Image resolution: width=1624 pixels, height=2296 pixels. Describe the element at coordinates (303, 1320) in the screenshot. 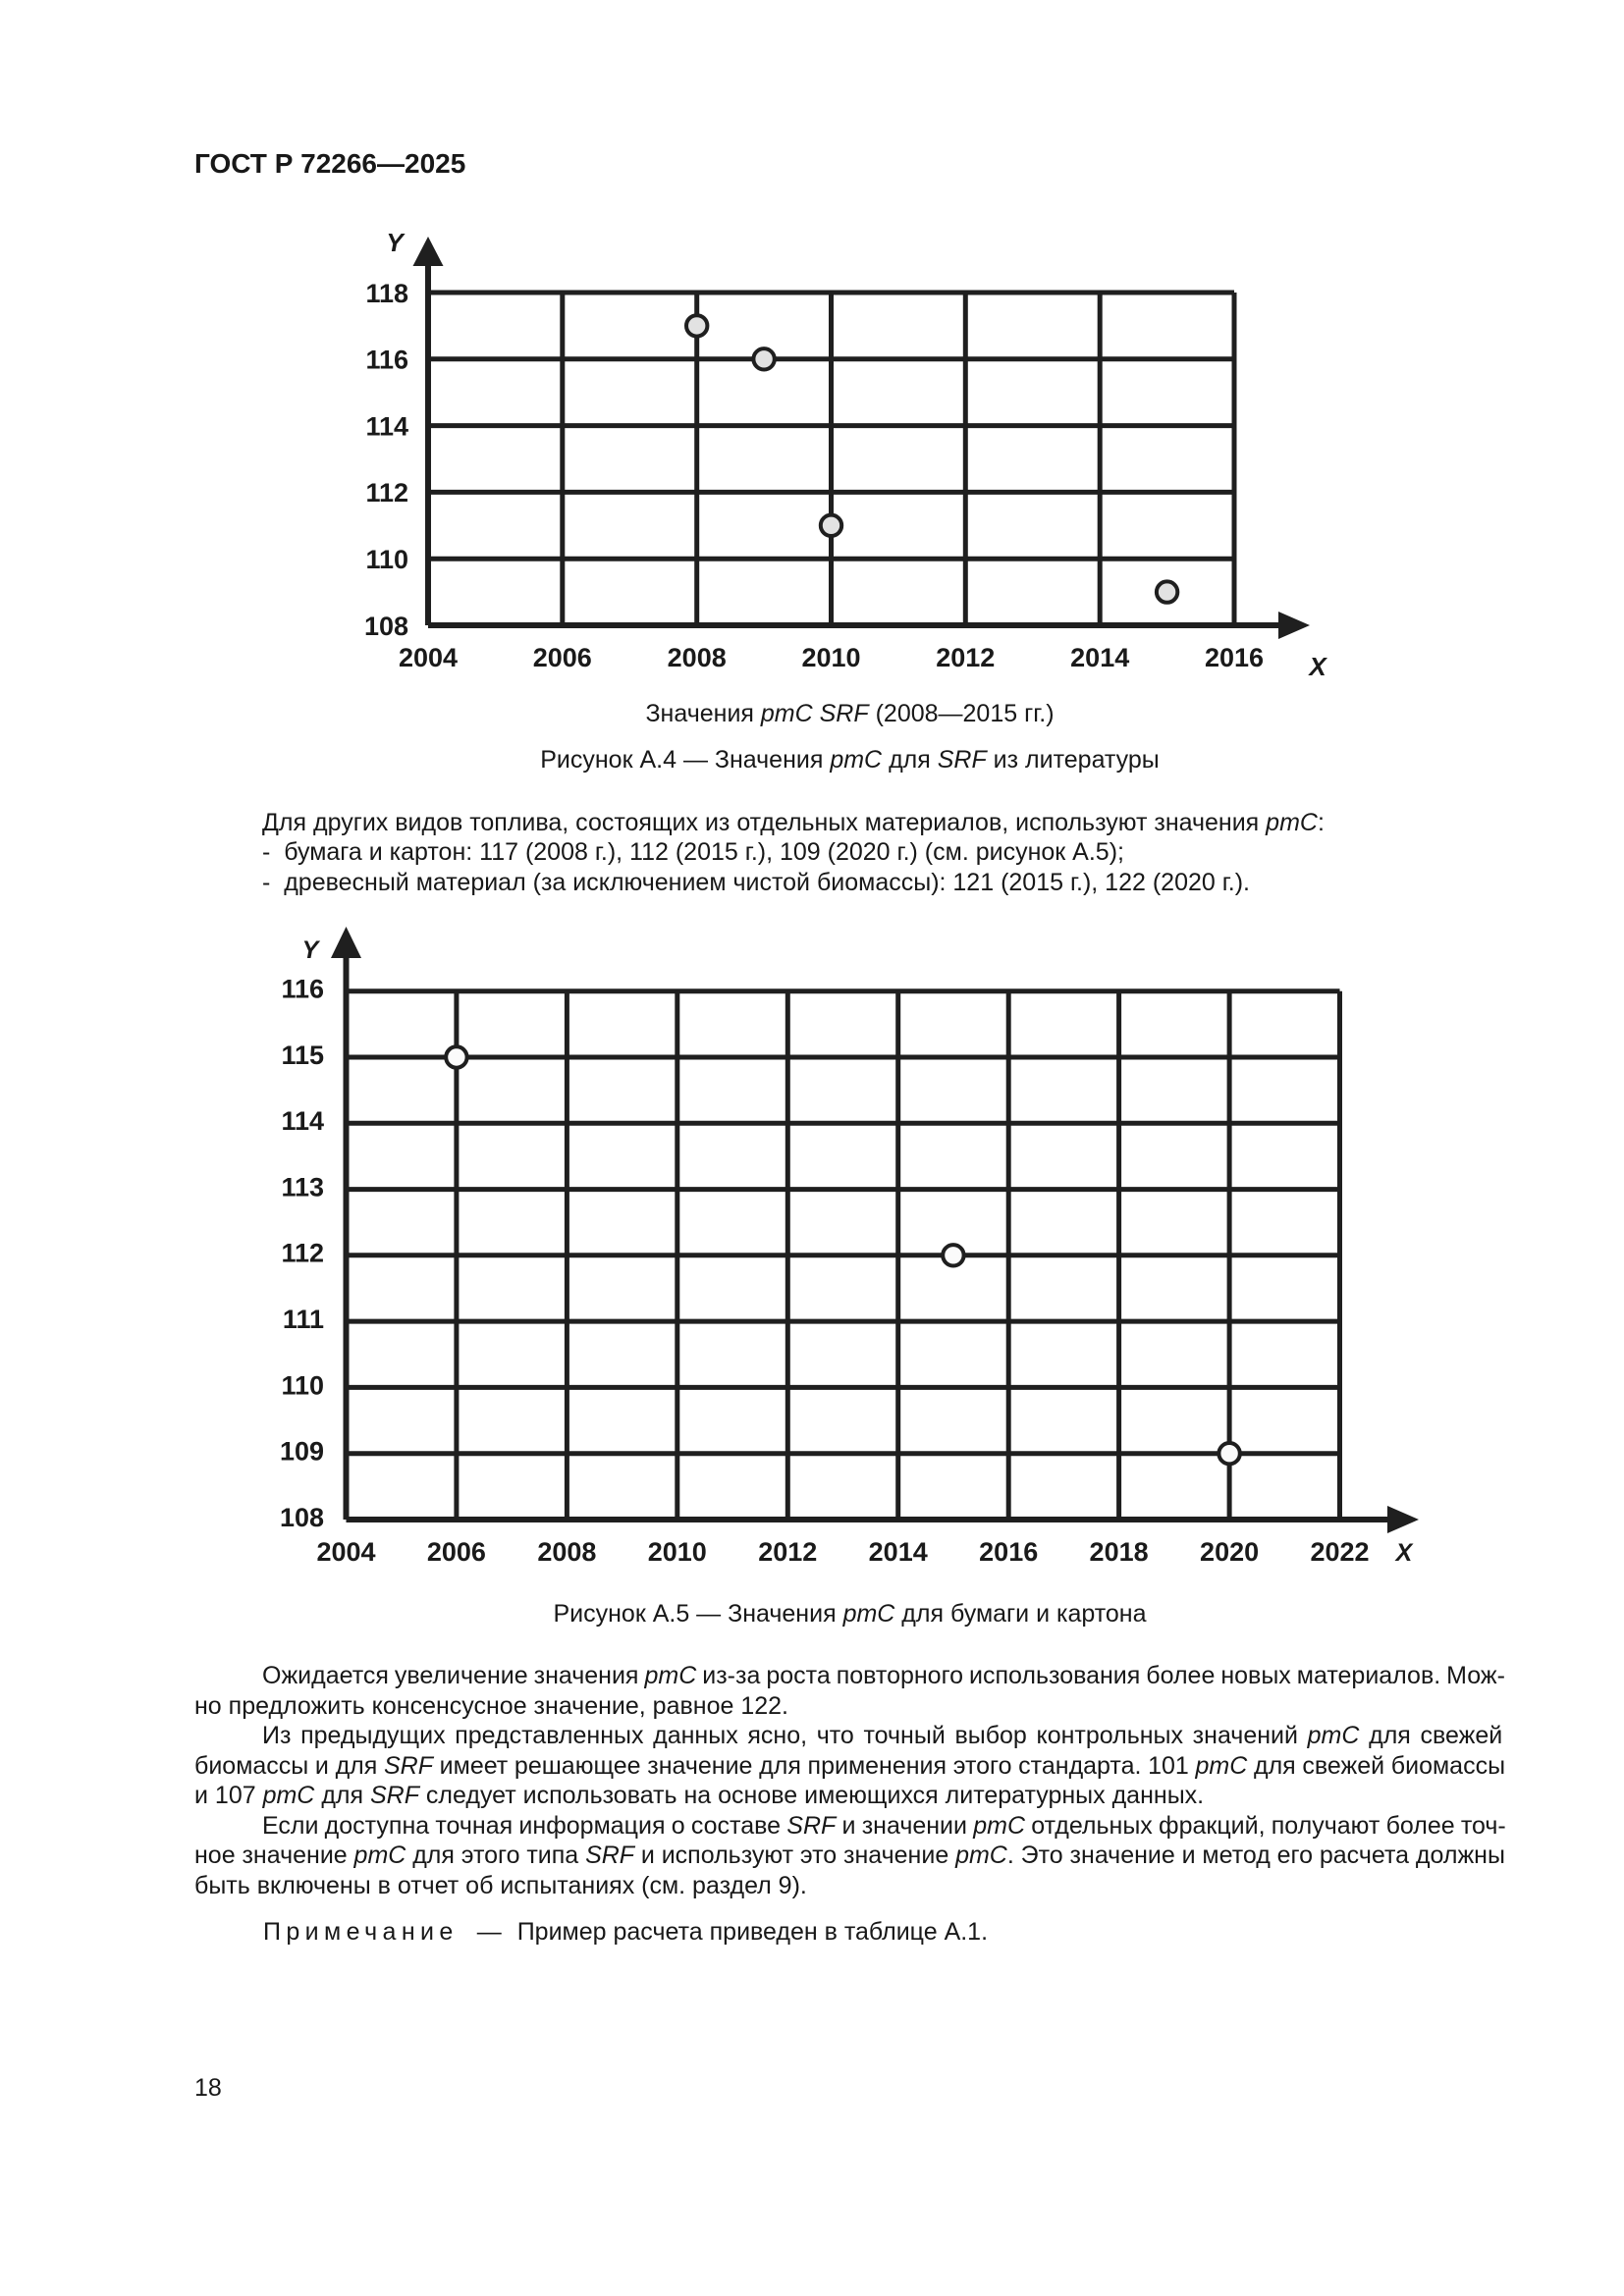

I see `svg-text: 111` at that location.